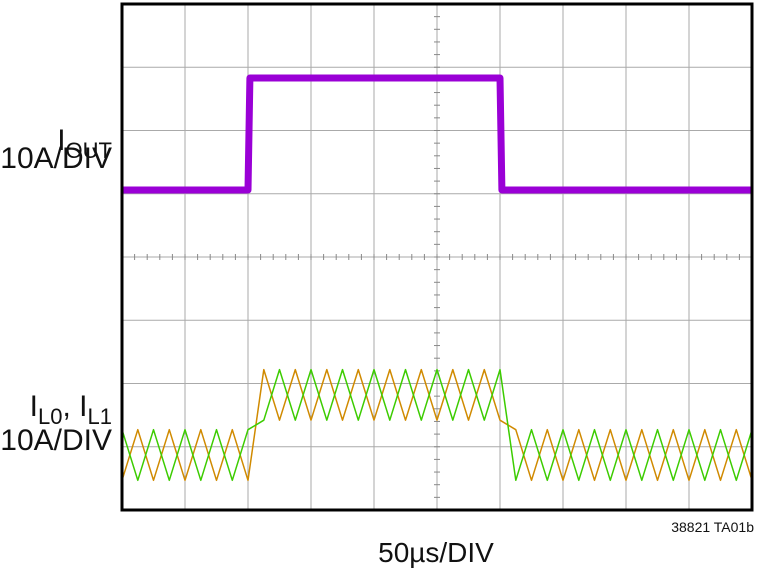 The height and width of the screenshot is (574, 760). What do you see at coordinates (75, 406) in the screenshot?
I see `label-part: , I` at bounding box center [75, 406].